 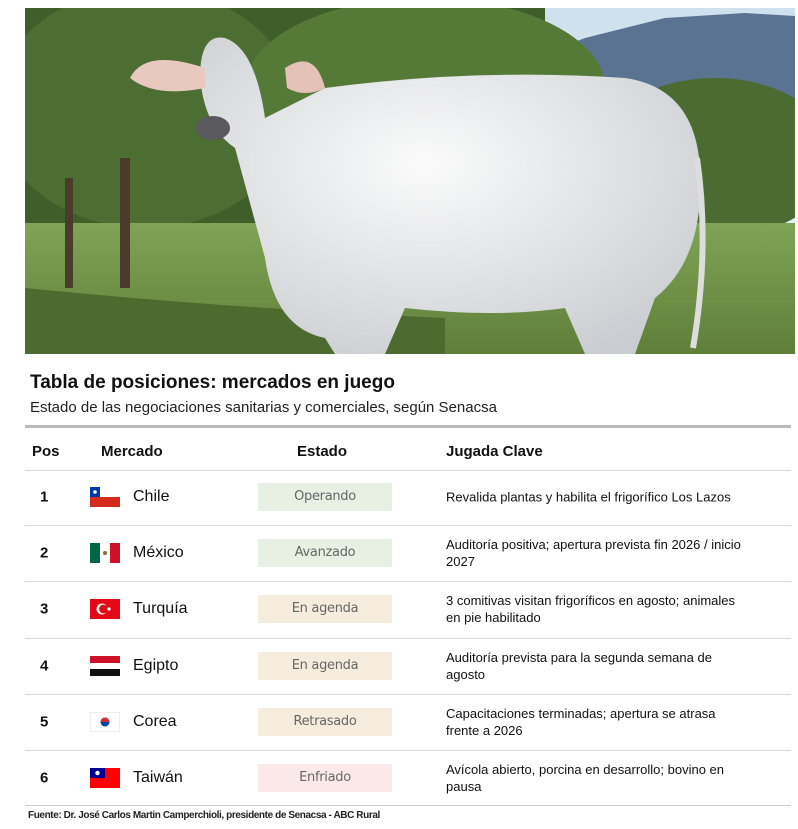 I want to click on status-badge: Avanzado, so click(x=325, y=553).